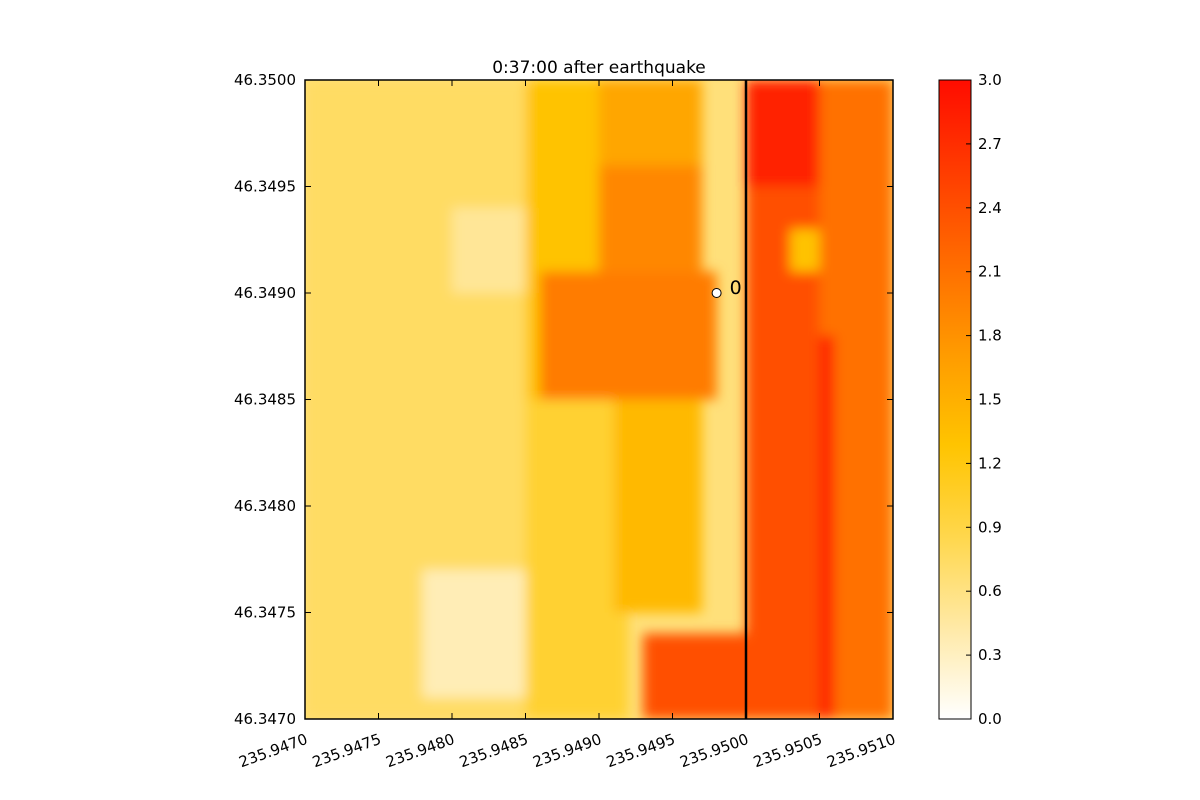  Describe the element at coordinates (990, 336) in the screenshot. I see `colorbar-tick-label: 1.8` at that location.